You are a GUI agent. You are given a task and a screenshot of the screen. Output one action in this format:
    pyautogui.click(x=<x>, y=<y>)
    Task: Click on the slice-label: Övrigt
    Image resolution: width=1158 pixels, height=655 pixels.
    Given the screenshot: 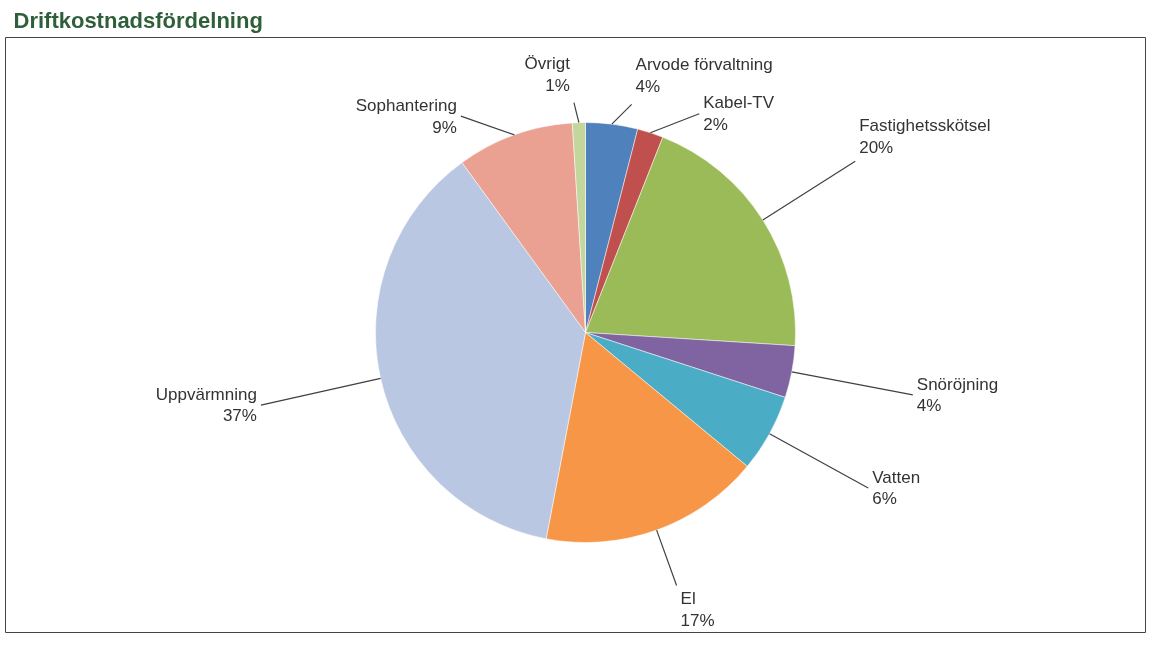 What is the action you would take?
    pyautogui.click(x=547, y=63)
    